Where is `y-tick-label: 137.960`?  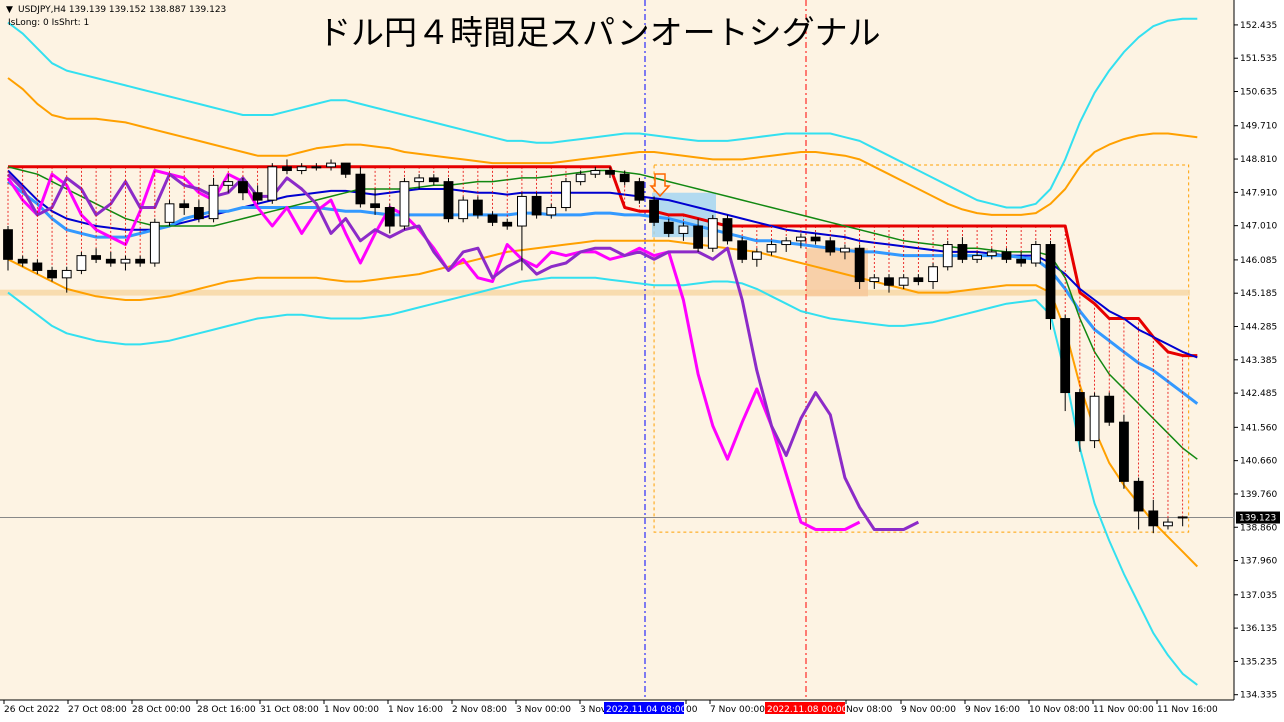 y-tick-label: 137.960 is located at coordinates (1258, 562).